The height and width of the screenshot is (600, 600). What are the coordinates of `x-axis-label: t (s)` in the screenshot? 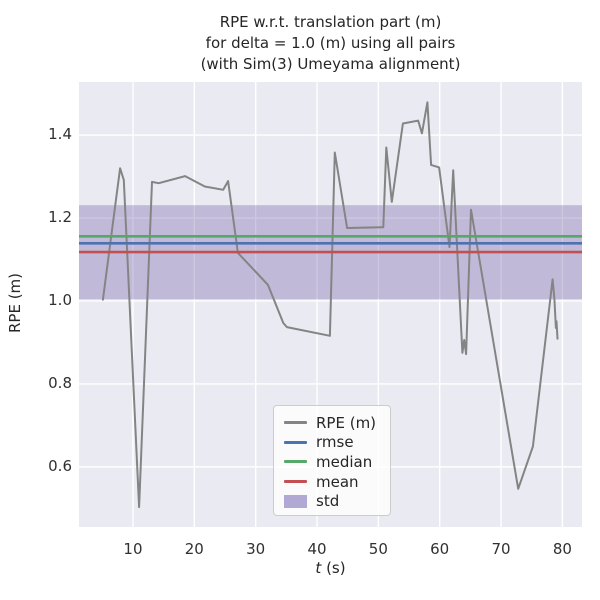 It's located at (330, 568).